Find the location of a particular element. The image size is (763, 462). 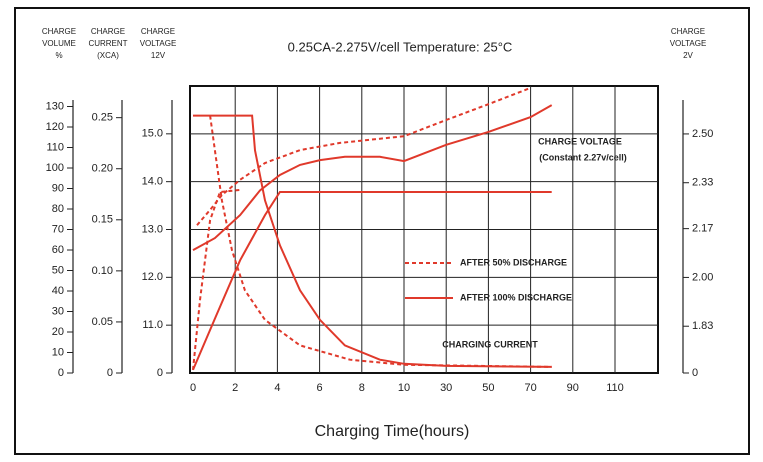

legend-label: AFTER 100% DISCHARGE is located at coordinates (516, 297).